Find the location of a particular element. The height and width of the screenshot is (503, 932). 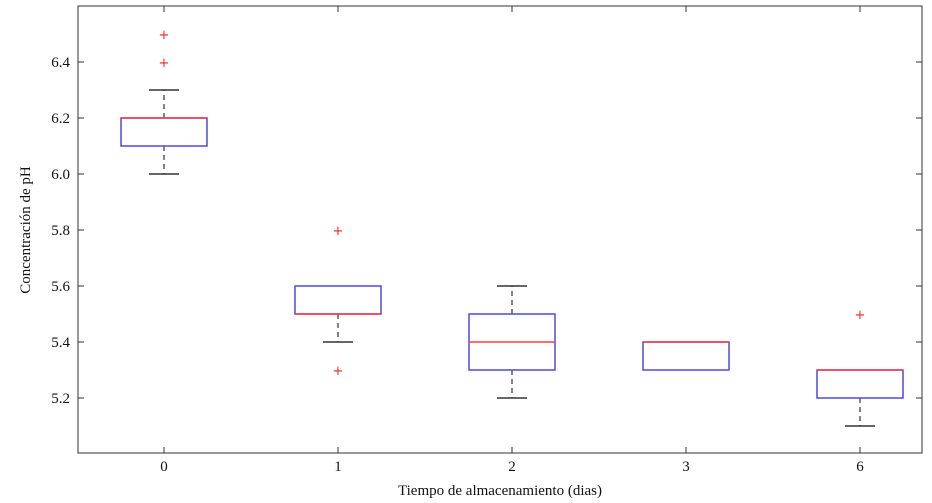

y-tick-label: 6.0 is located at coordinates (60, 175).